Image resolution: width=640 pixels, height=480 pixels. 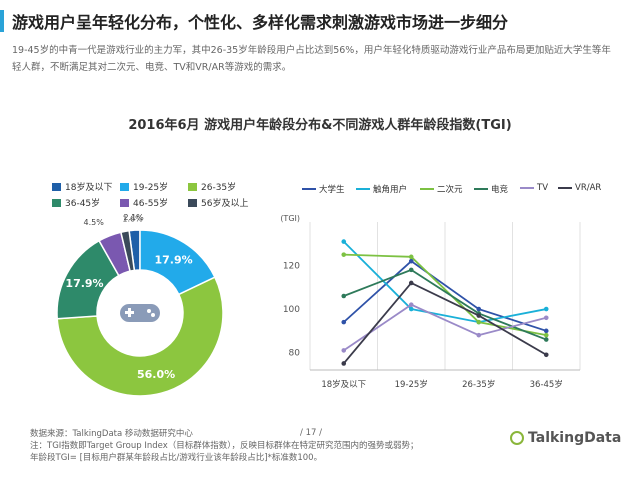 I want to click on source-note: 数据来源：TalkingData 移动数据研究中心, so click(x=111, y=434).